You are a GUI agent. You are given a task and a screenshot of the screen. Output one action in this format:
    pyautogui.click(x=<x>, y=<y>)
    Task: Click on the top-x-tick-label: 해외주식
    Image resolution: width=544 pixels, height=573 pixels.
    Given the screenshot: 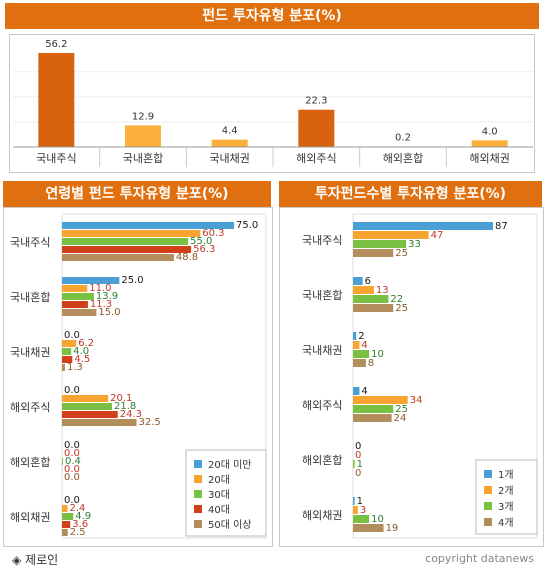 What is the action you would take?
    pyautogui.click(x=316, y=158)
    